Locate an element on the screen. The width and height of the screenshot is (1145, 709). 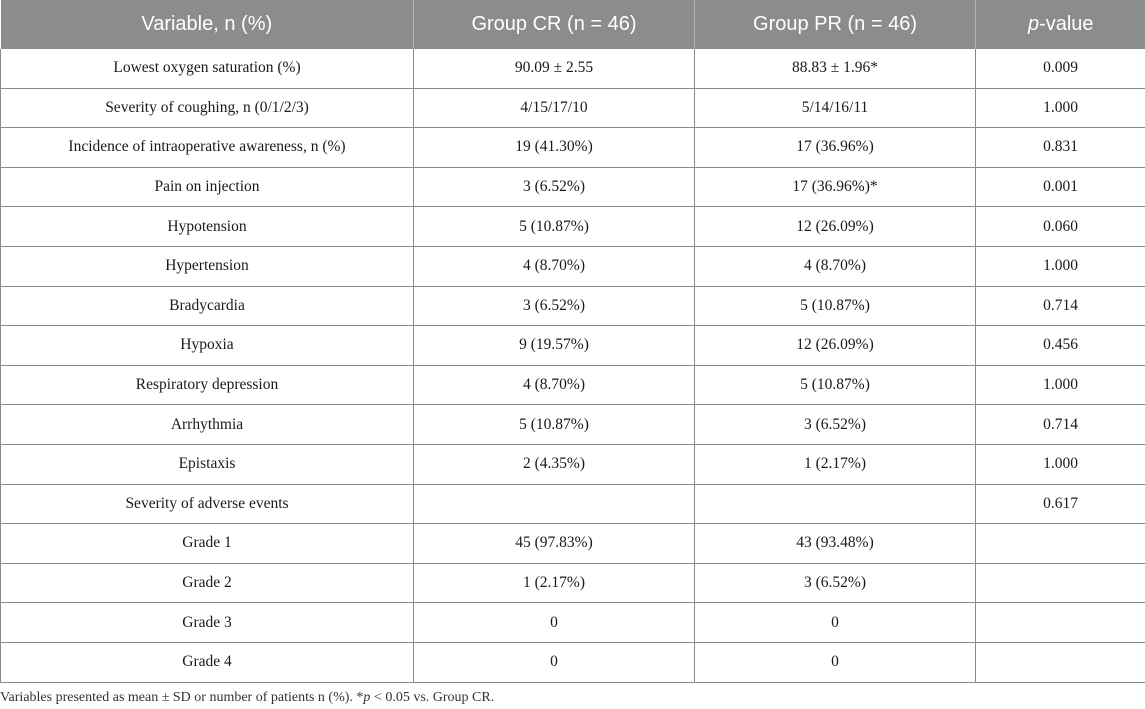
cell-p-value: 0.831 is located at coordinates (1060, 147).